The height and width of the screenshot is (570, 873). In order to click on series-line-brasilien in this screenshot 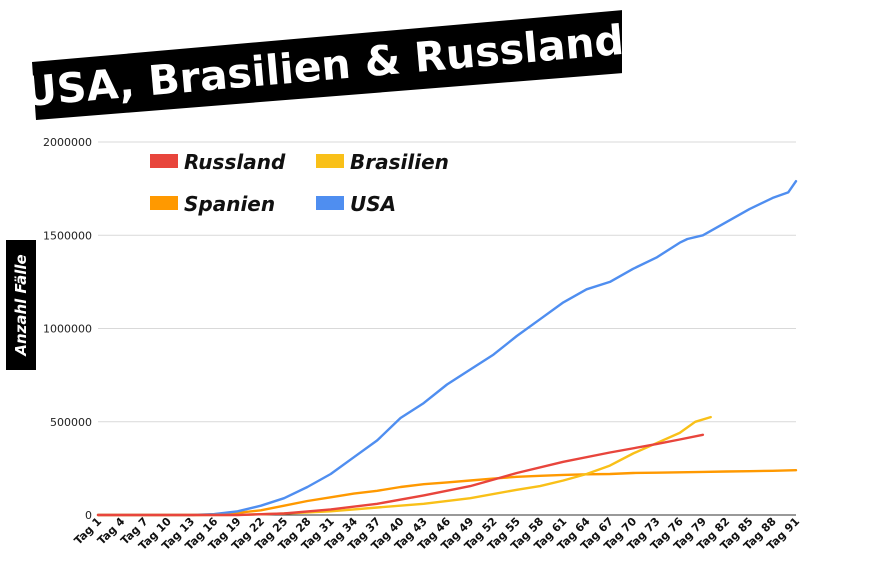, I will do `click(404, 466)`.